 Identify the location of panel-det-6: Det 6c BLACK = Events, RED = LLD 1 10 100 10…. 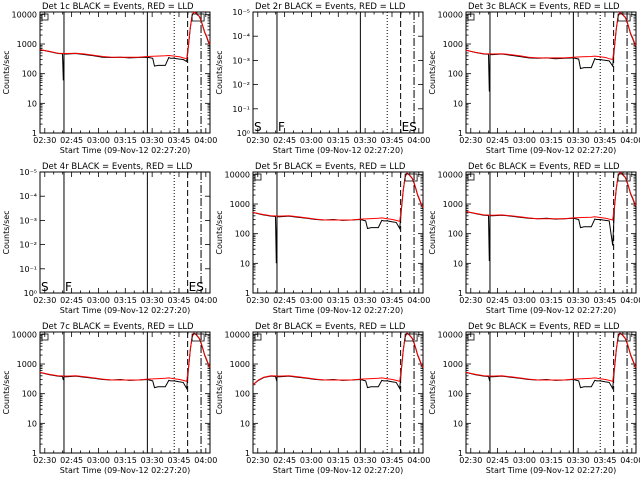
(534, 238).